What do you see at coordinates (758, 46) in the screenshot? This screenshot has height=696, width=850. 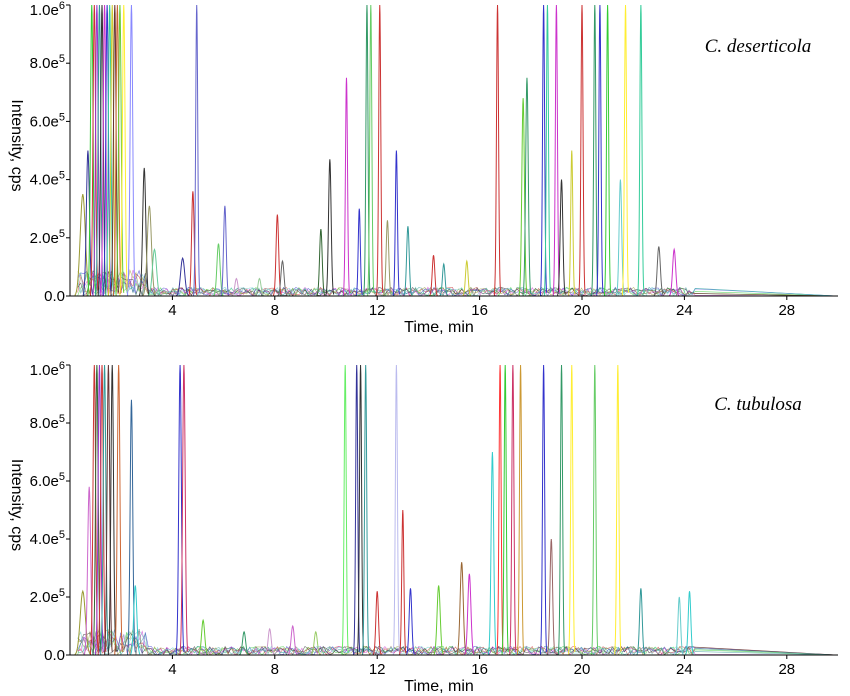 I see `species-title: C. deserticola` at bounding box center [758, 46].